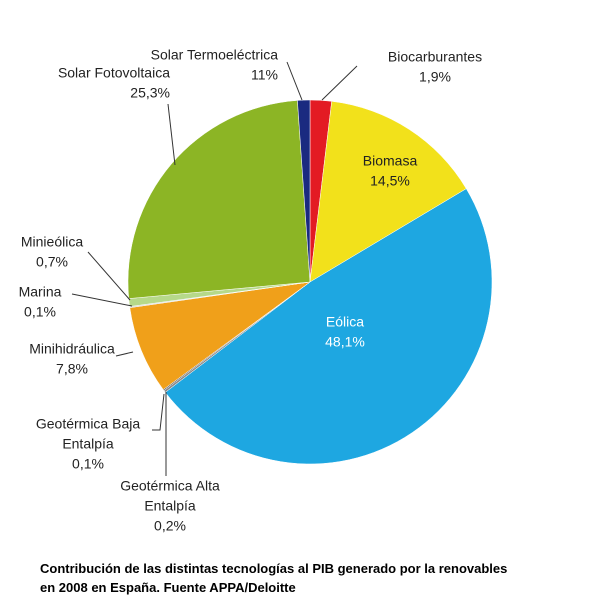  Describe the element at coordinates (170, 486) in the screenshot. I see `slice-label: Geotérmica Alta` at that location.